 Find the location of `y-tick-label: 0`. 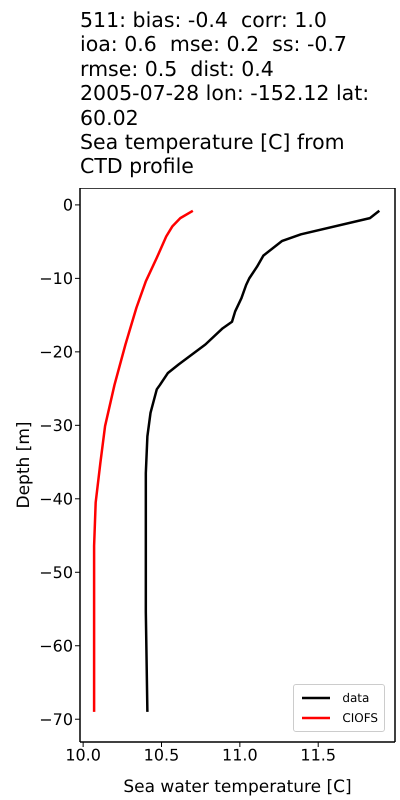

y-tick-label: 0 is located at coordinates (67, 205).